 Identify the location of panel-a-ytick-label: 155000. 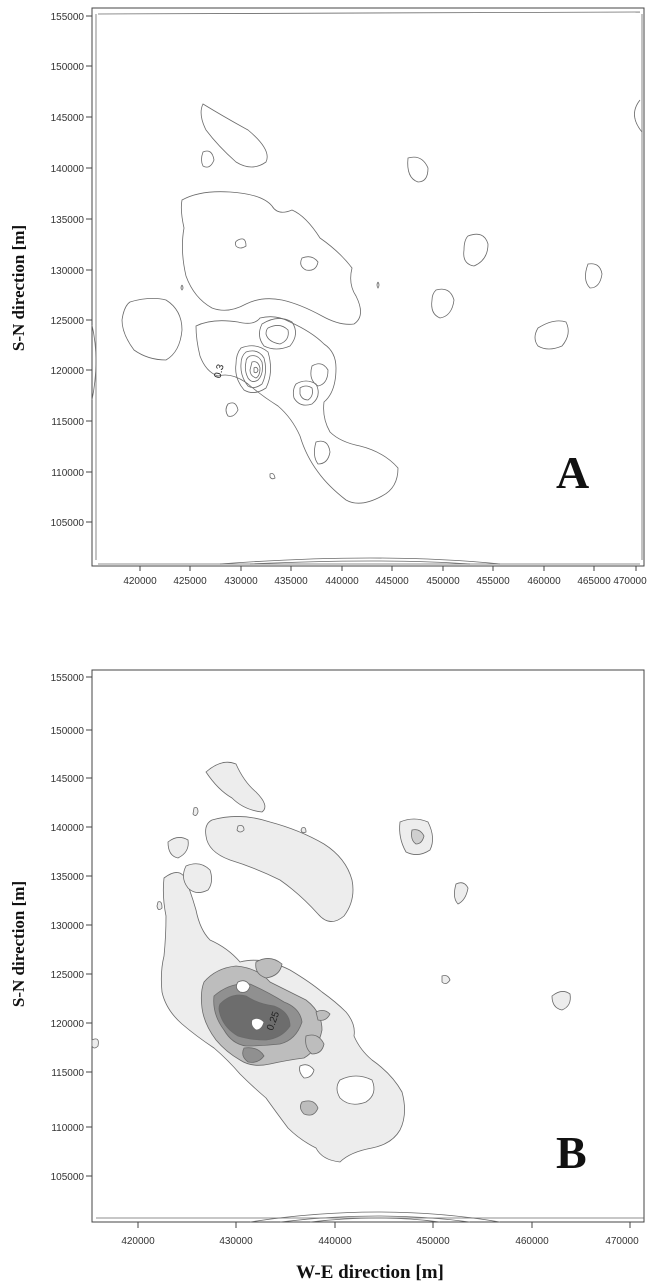
(68, 17).